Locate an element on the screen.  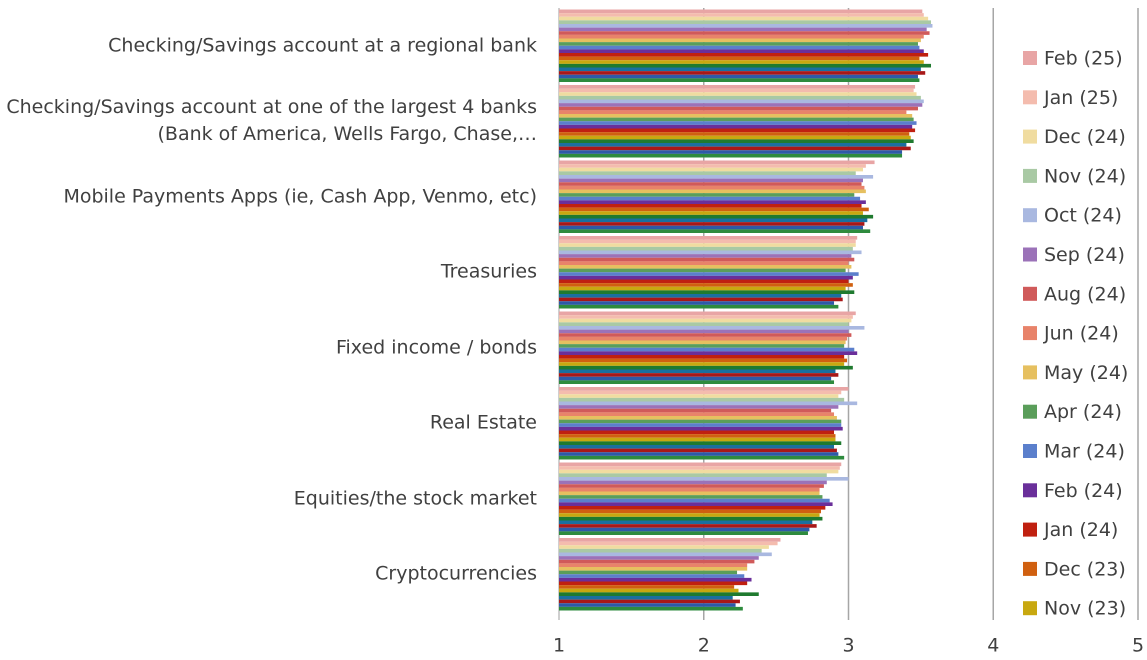
legend-label: Nov (23) is located at coordinates (1085, 609).